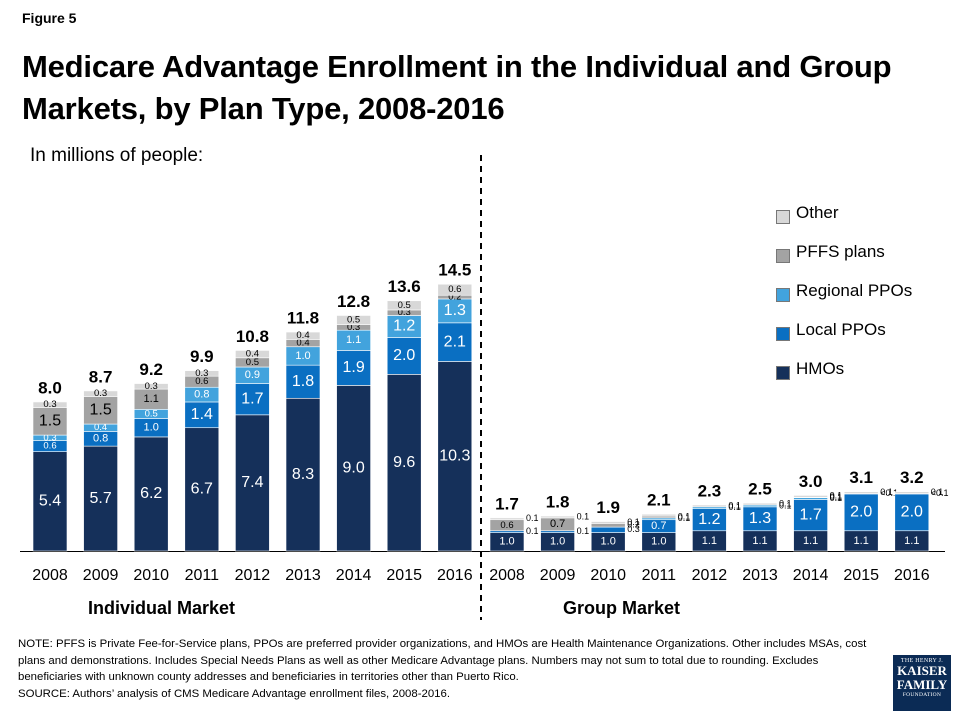 This screenshot has width=960, height=720. Describe the element at coordinates (303, 474) in the screenshot. I see `data-label-individual-2013-hmos: 8.3` at that location.